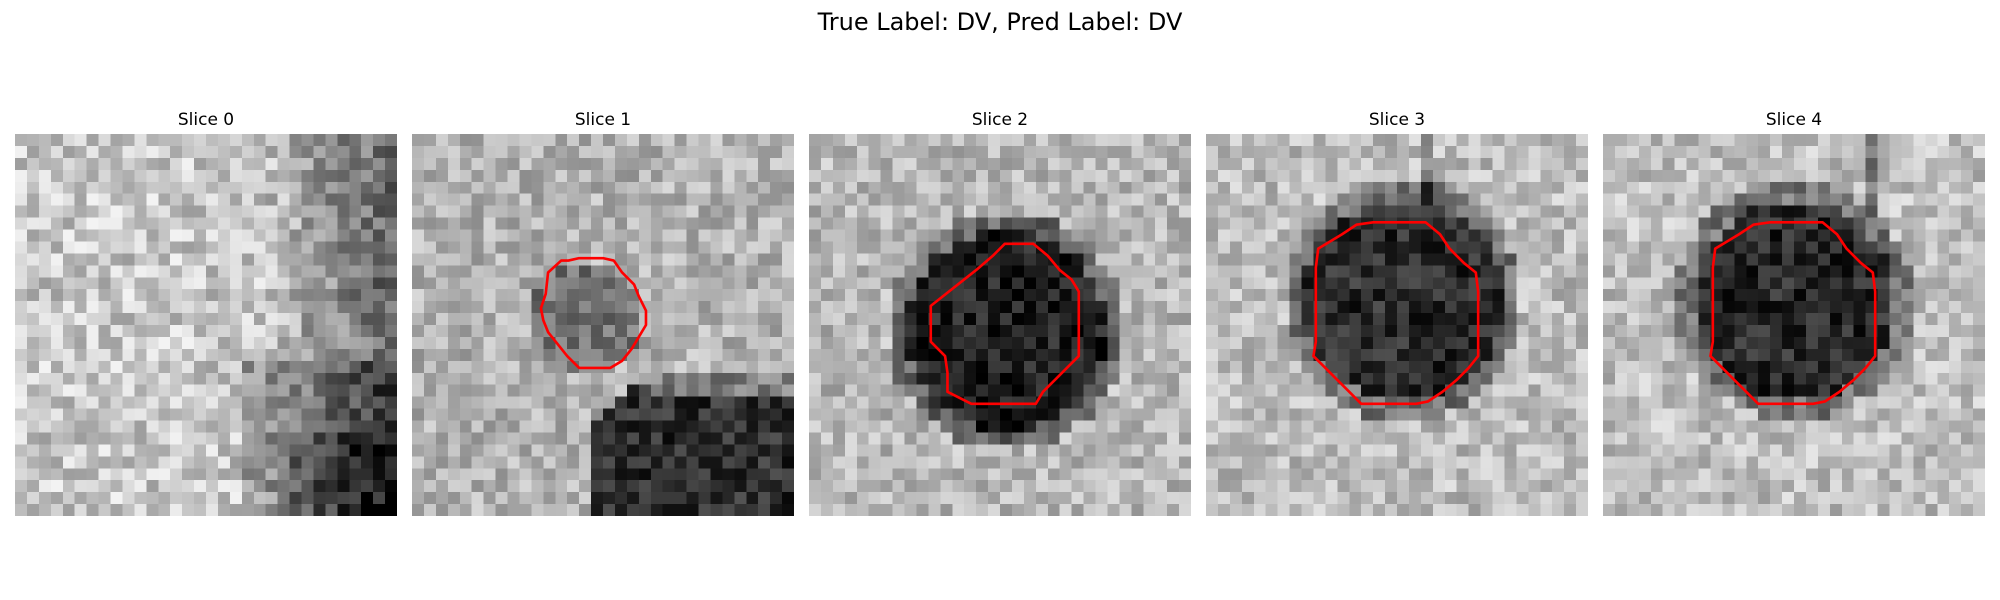 The image size is (2000, 600). Describe the element at coordinates (206, 120) in the screenshot. I see `slice-0-title: Slice 0` at that location.